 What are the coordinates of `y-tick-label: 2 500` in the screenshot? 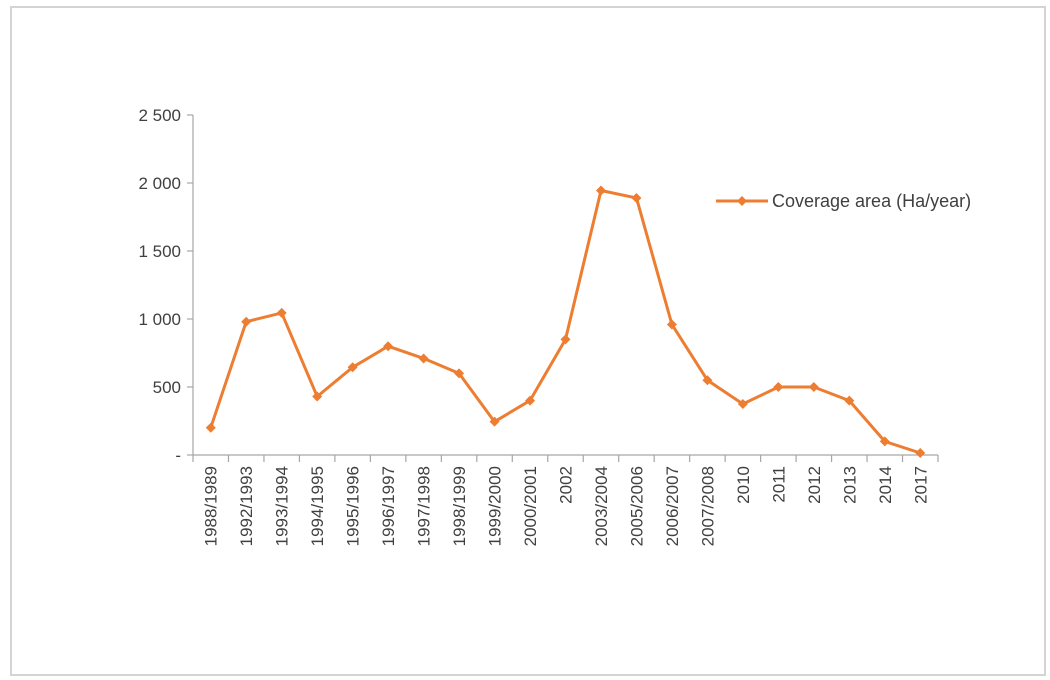 It's located at (159, 115).